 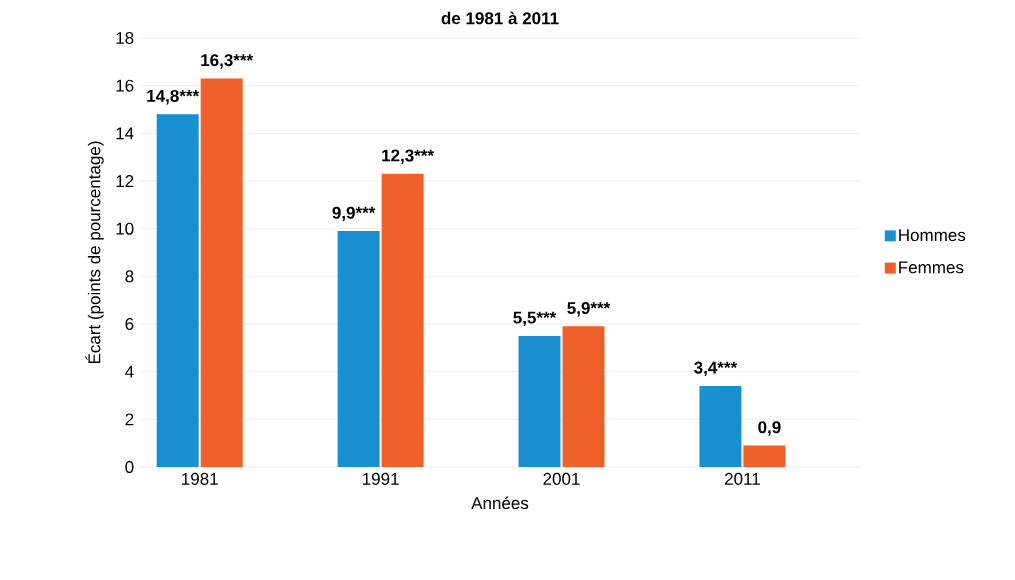 I want to click on data-label: 5,5***, so click(x=535, y=319).